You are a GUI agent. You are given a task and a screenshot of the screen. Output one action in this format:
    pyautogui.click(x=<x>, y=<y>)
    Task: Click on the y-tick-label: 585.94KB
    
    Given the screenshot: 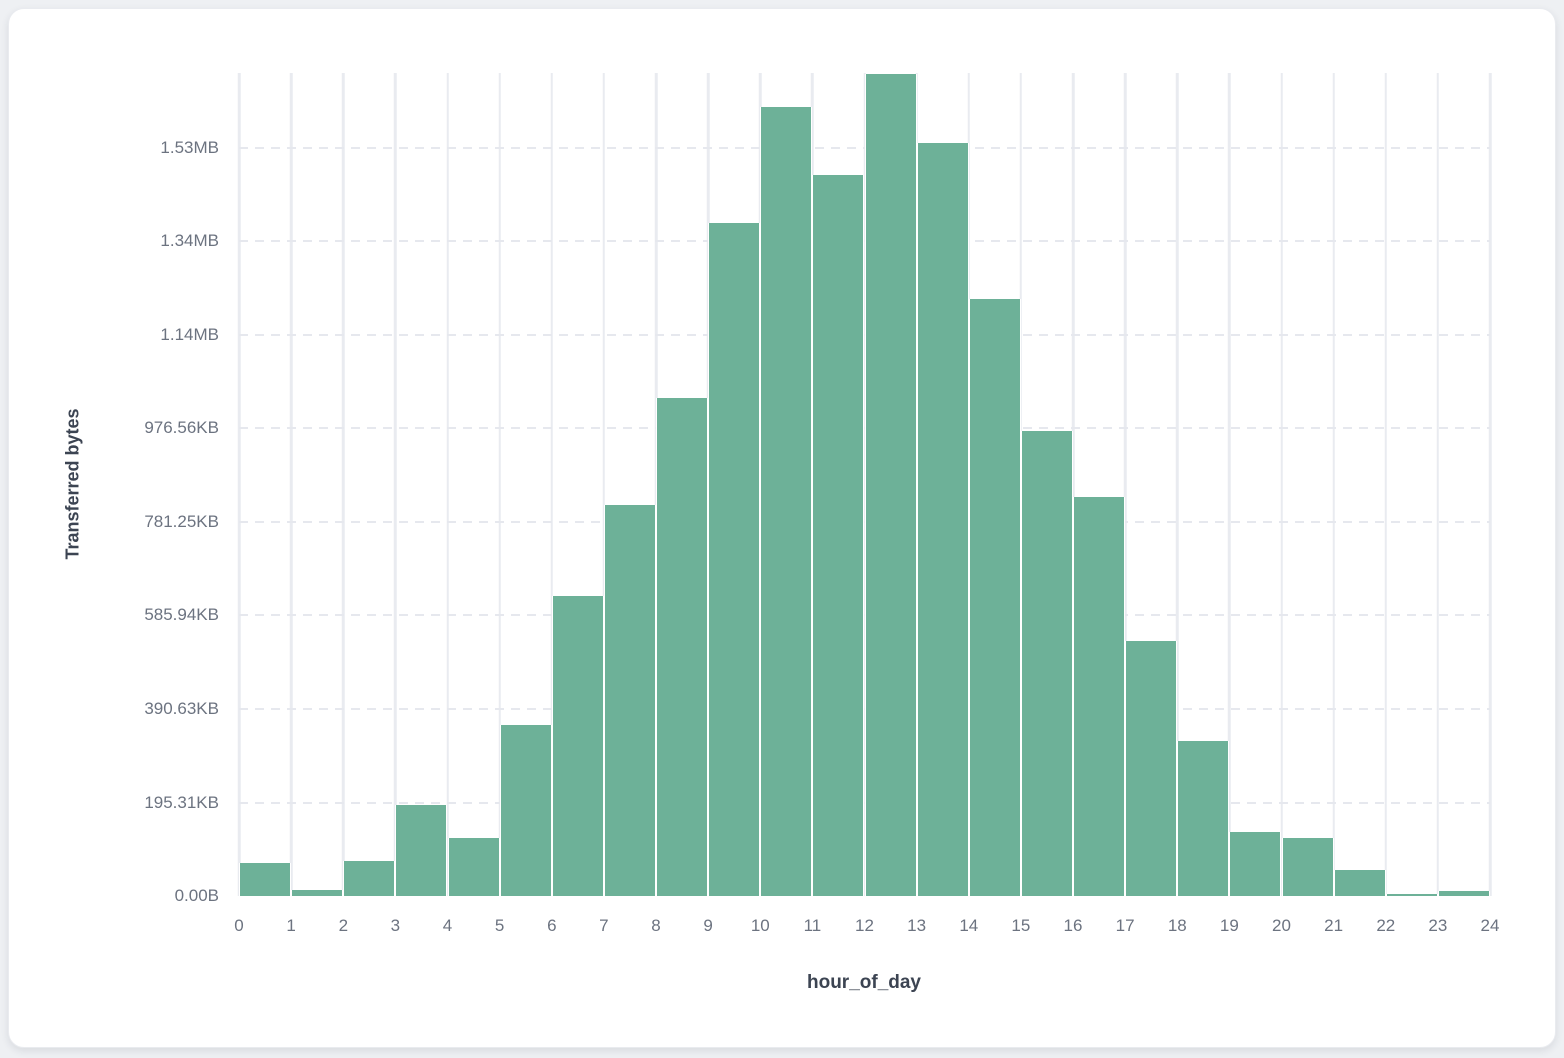 What is the action you would take?
    pyautogui.click(x=181, y=615)
    